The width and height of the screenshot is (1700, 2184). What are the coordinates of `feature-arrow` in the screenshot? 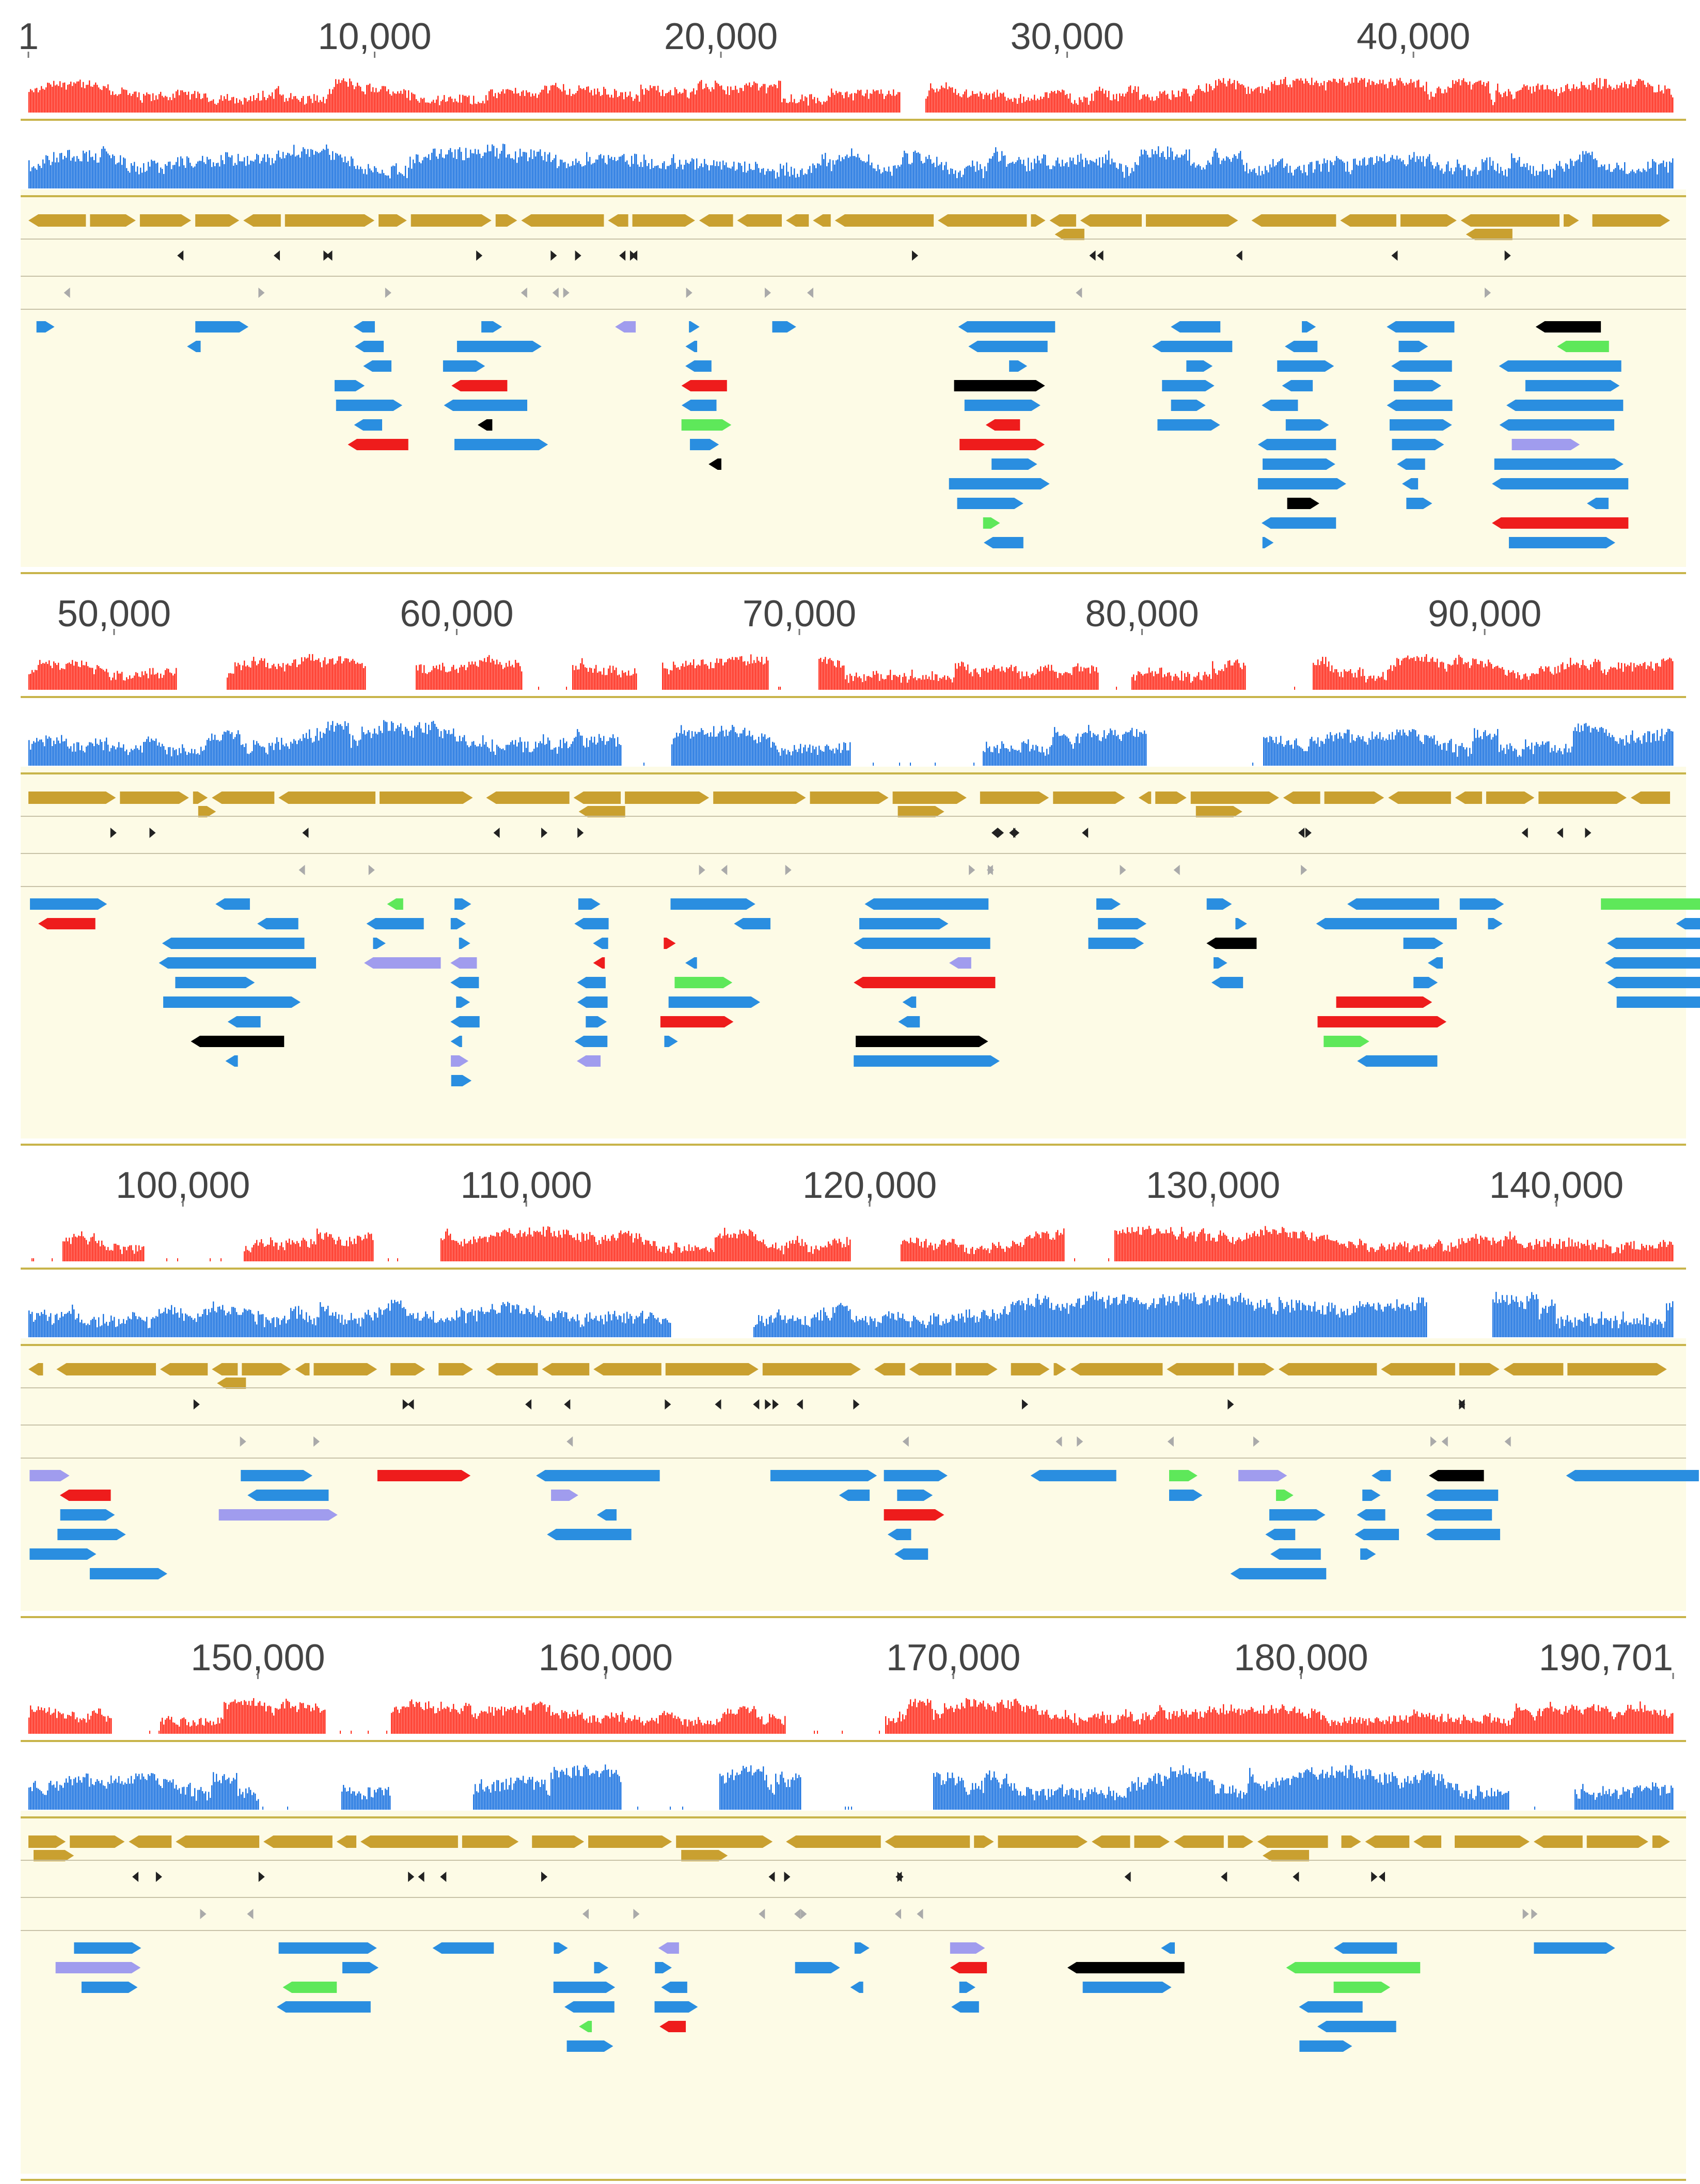 It's located at (715, 464).